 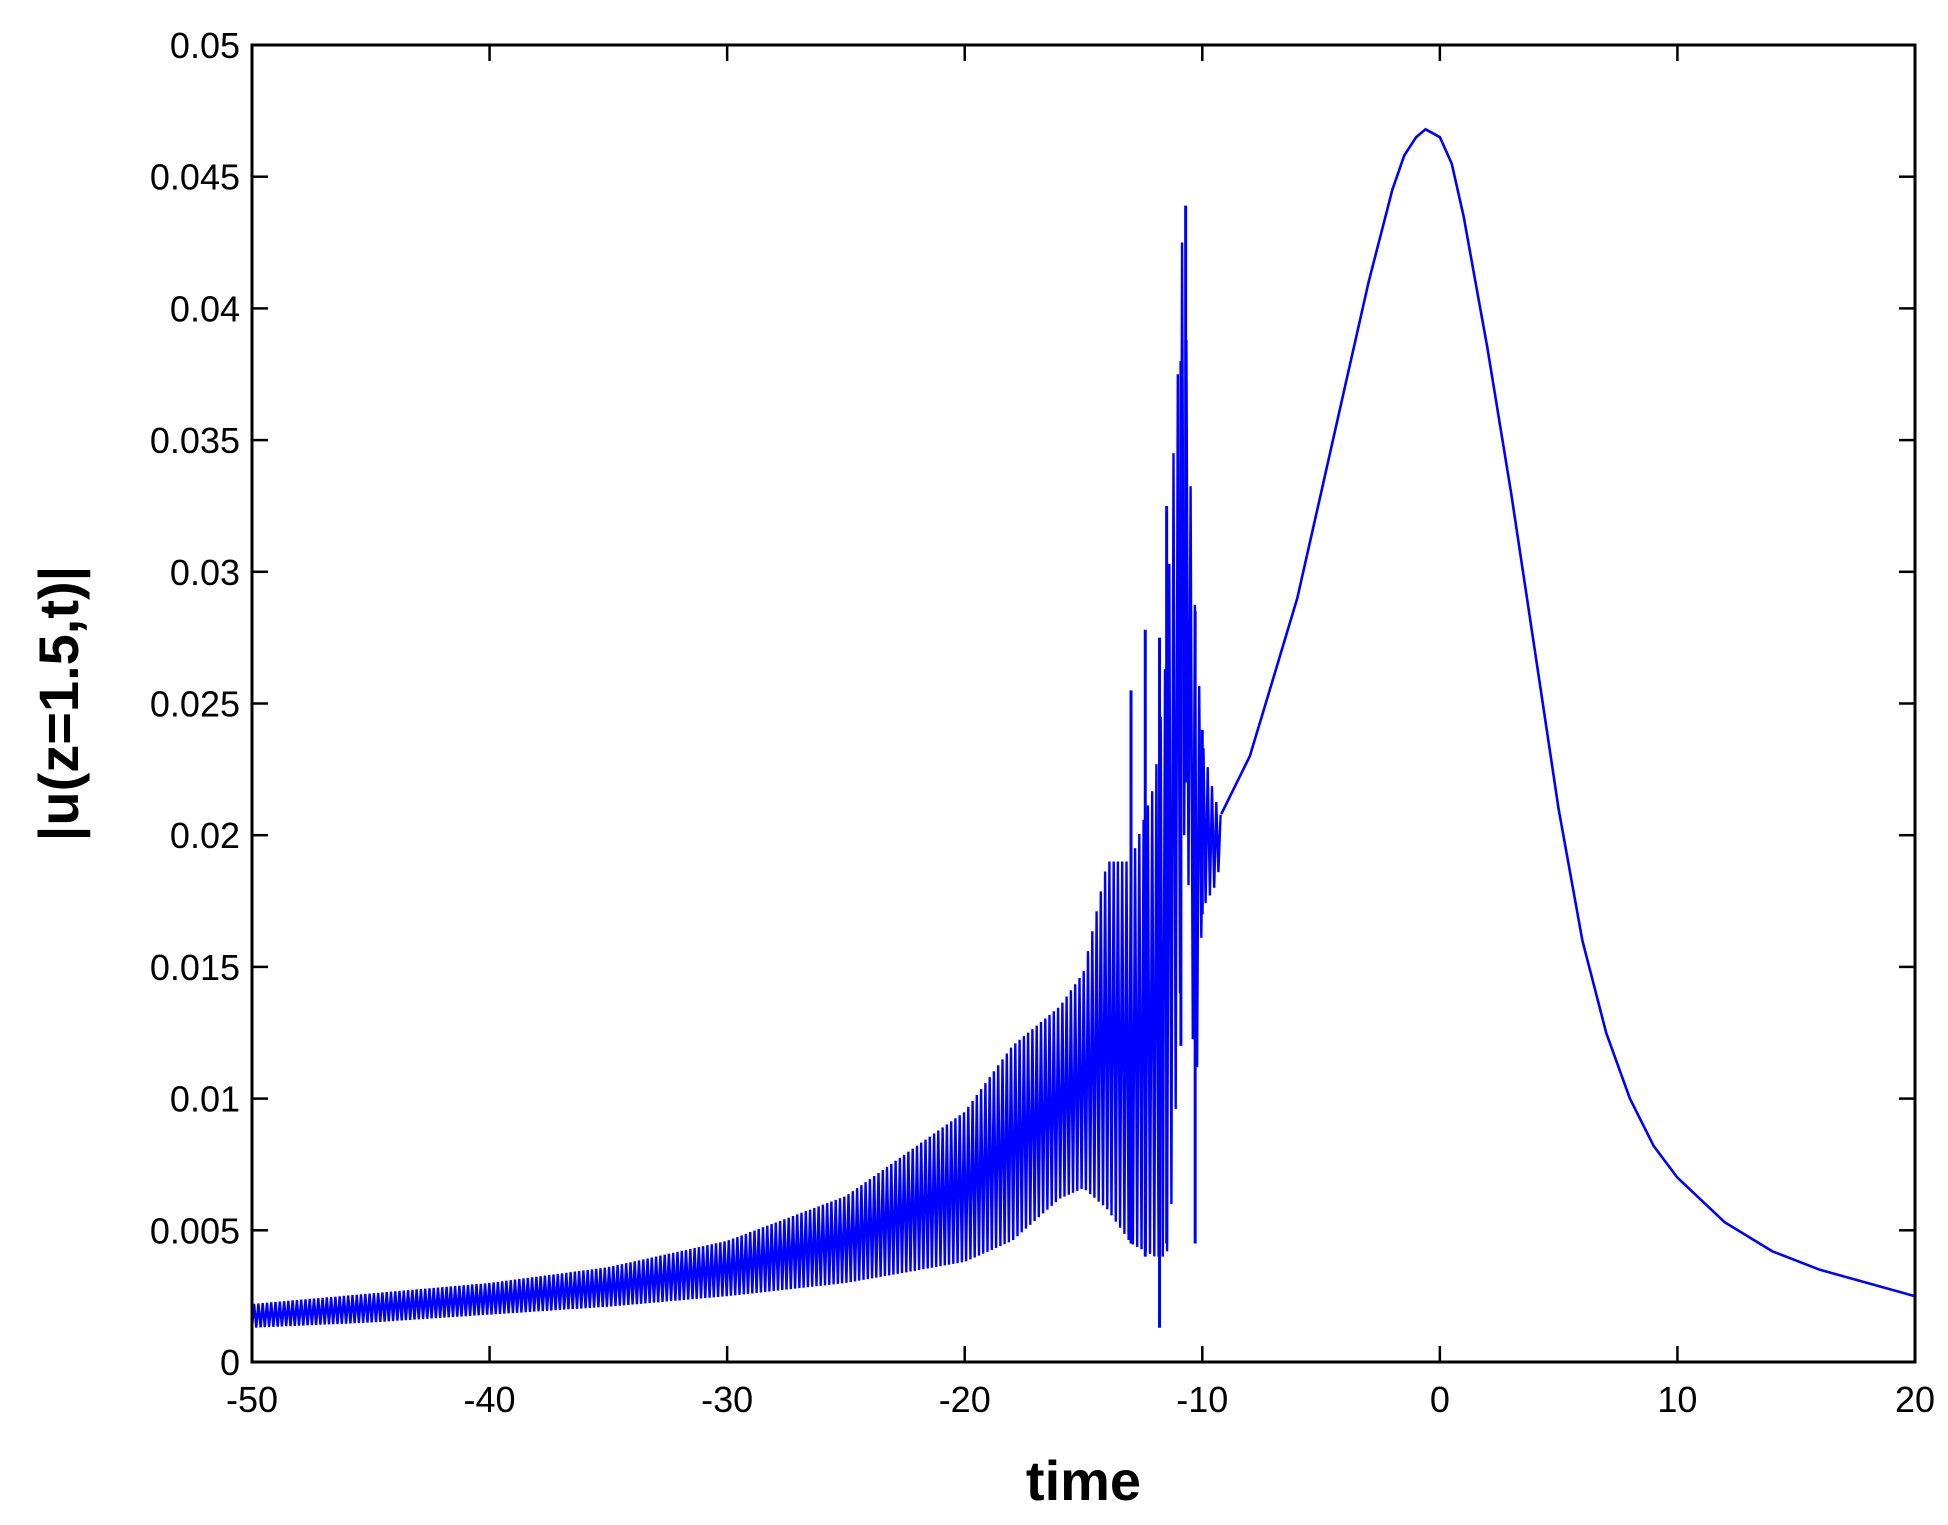 What do you see at coordinates (195, 440) in the screenshot?
I see `y-tick-label: 0.035` at bounding box center [195, 440].